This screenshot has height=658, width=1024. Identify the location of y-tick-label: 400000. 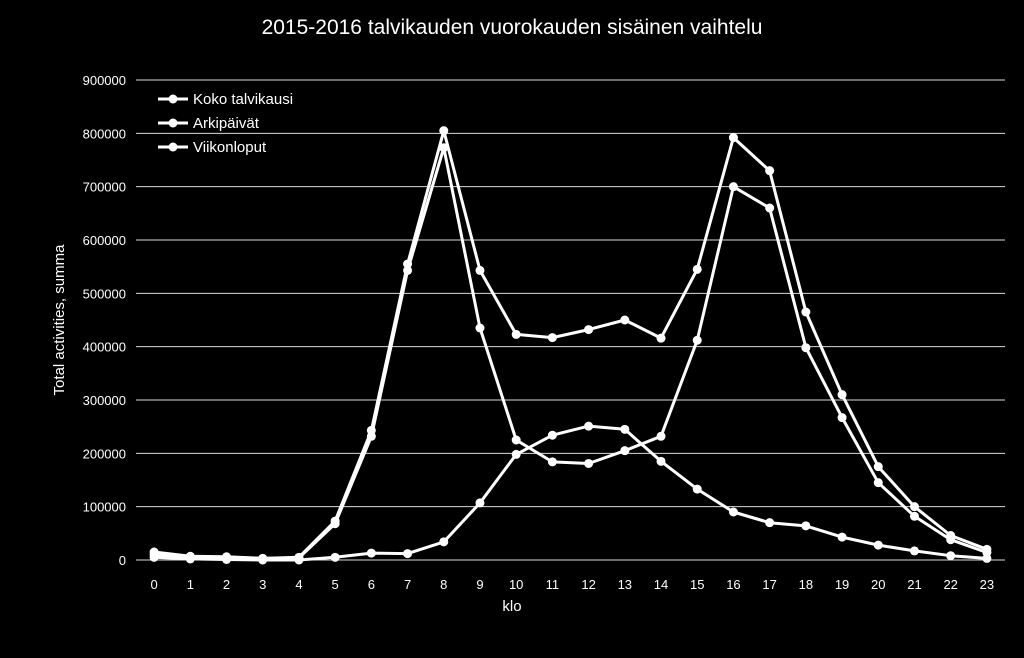
(104, 347).